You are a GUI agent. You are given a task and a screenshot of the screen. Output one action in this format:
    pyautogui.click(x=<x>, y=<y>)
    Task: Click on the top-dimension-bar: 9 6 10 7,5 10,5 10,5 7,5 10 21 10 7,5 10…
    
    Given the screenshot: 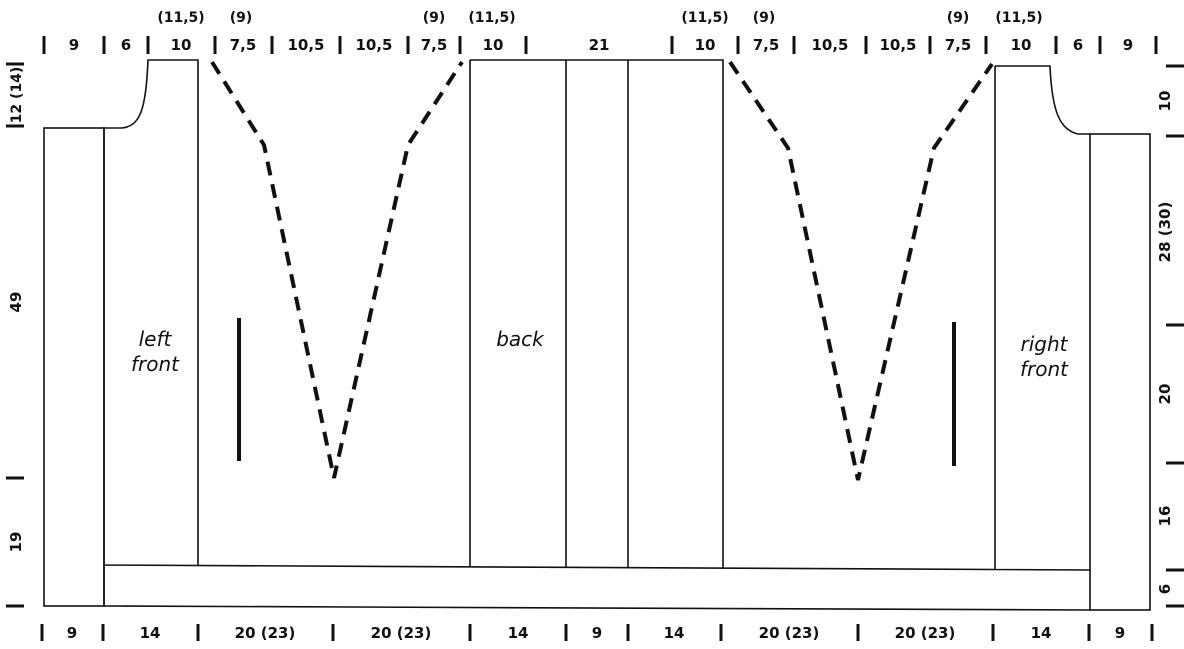 What is the action you would take?
    pyautogui.click(x=600, y=32)
    